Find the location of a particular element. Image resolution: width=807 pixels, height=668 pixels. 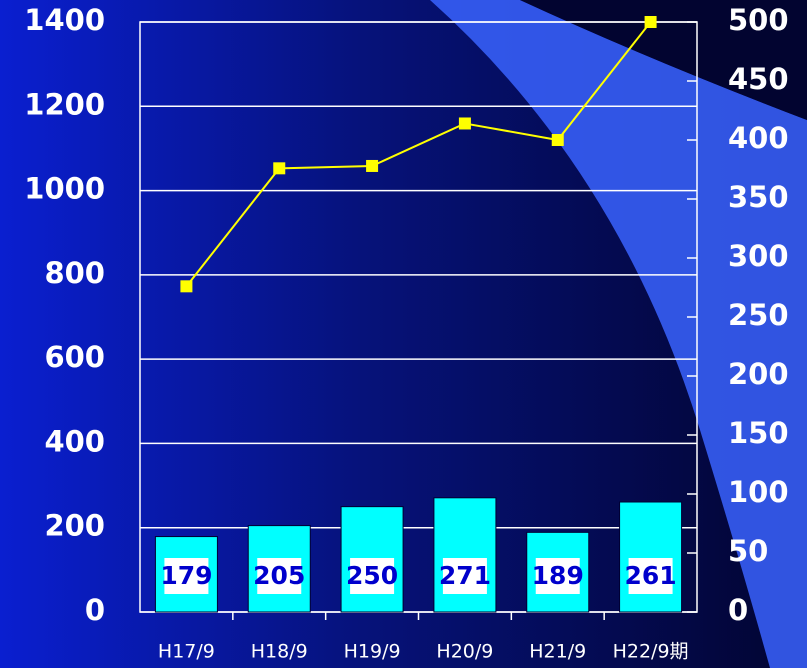

y-tick-label: 1200 is located at coordinates (64, 104).